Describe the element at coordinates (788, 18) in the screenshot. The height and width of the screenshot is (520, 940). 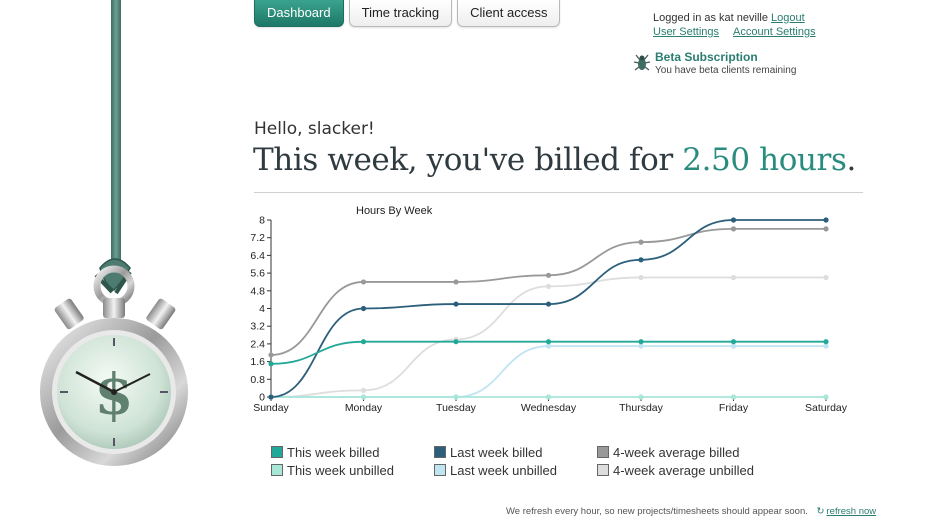
I see `logout-link: Logout` at that location.